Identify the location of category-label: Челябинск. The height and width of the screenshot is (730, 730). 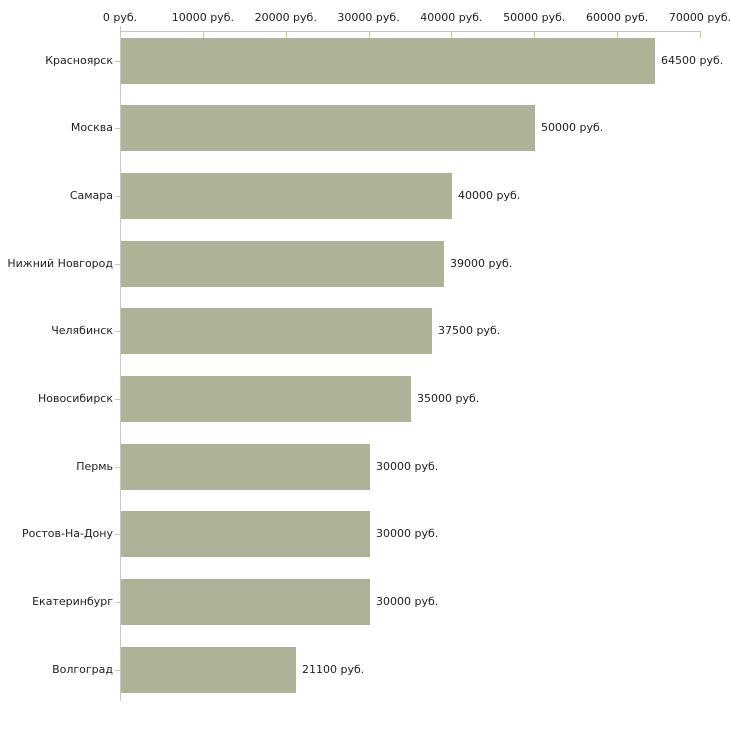
(82, 330).